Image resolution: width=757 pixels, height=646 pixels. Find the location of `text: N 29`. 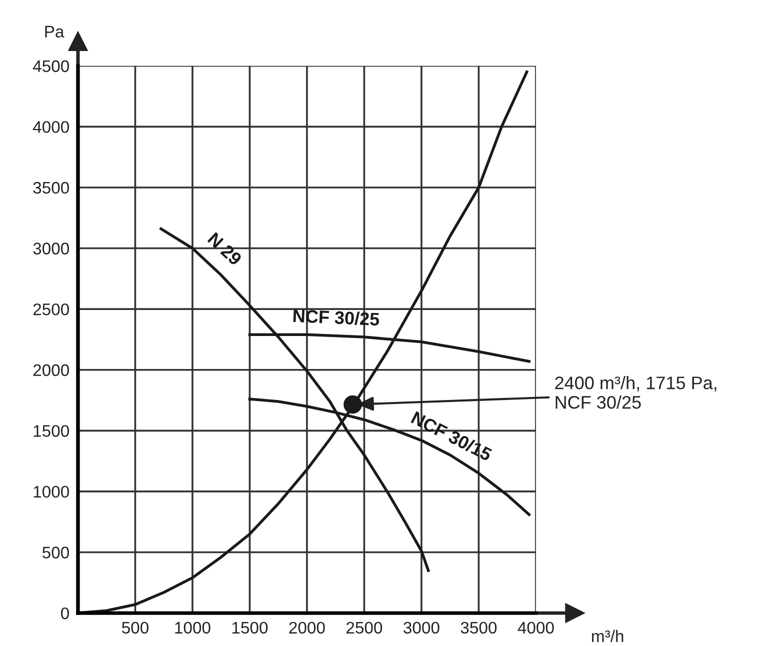

text: N 29 is located at coordinates (224, 249).